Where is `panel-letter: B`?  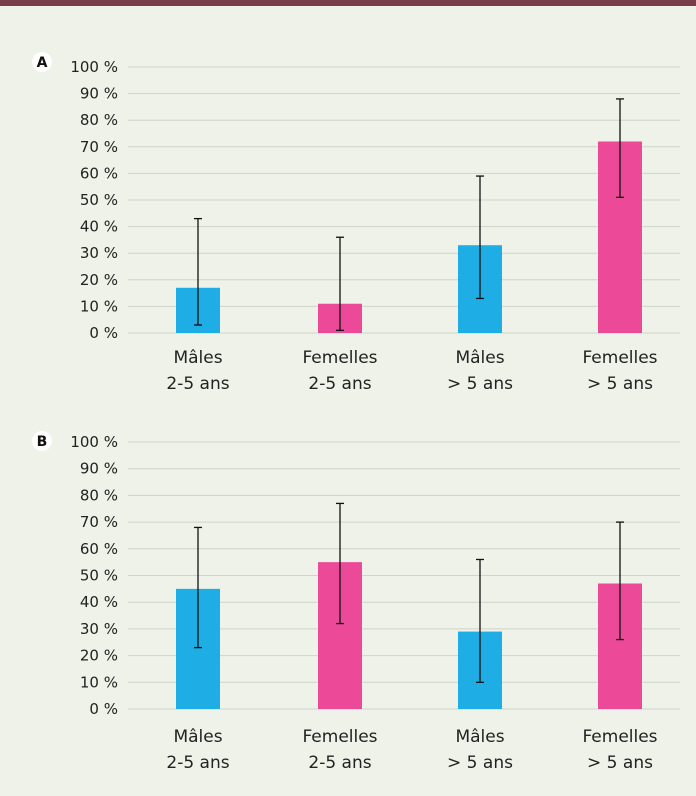
panel-letter: B is located at coordinates (42, 442).